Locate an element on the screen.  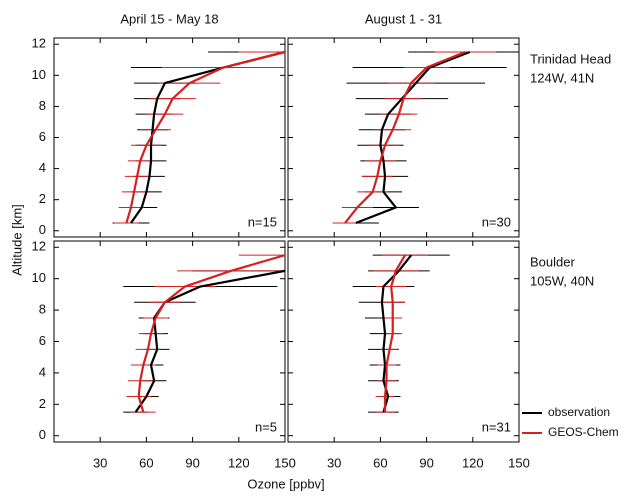
site-label: 124W, 41N is located at coordinates (562, 77).